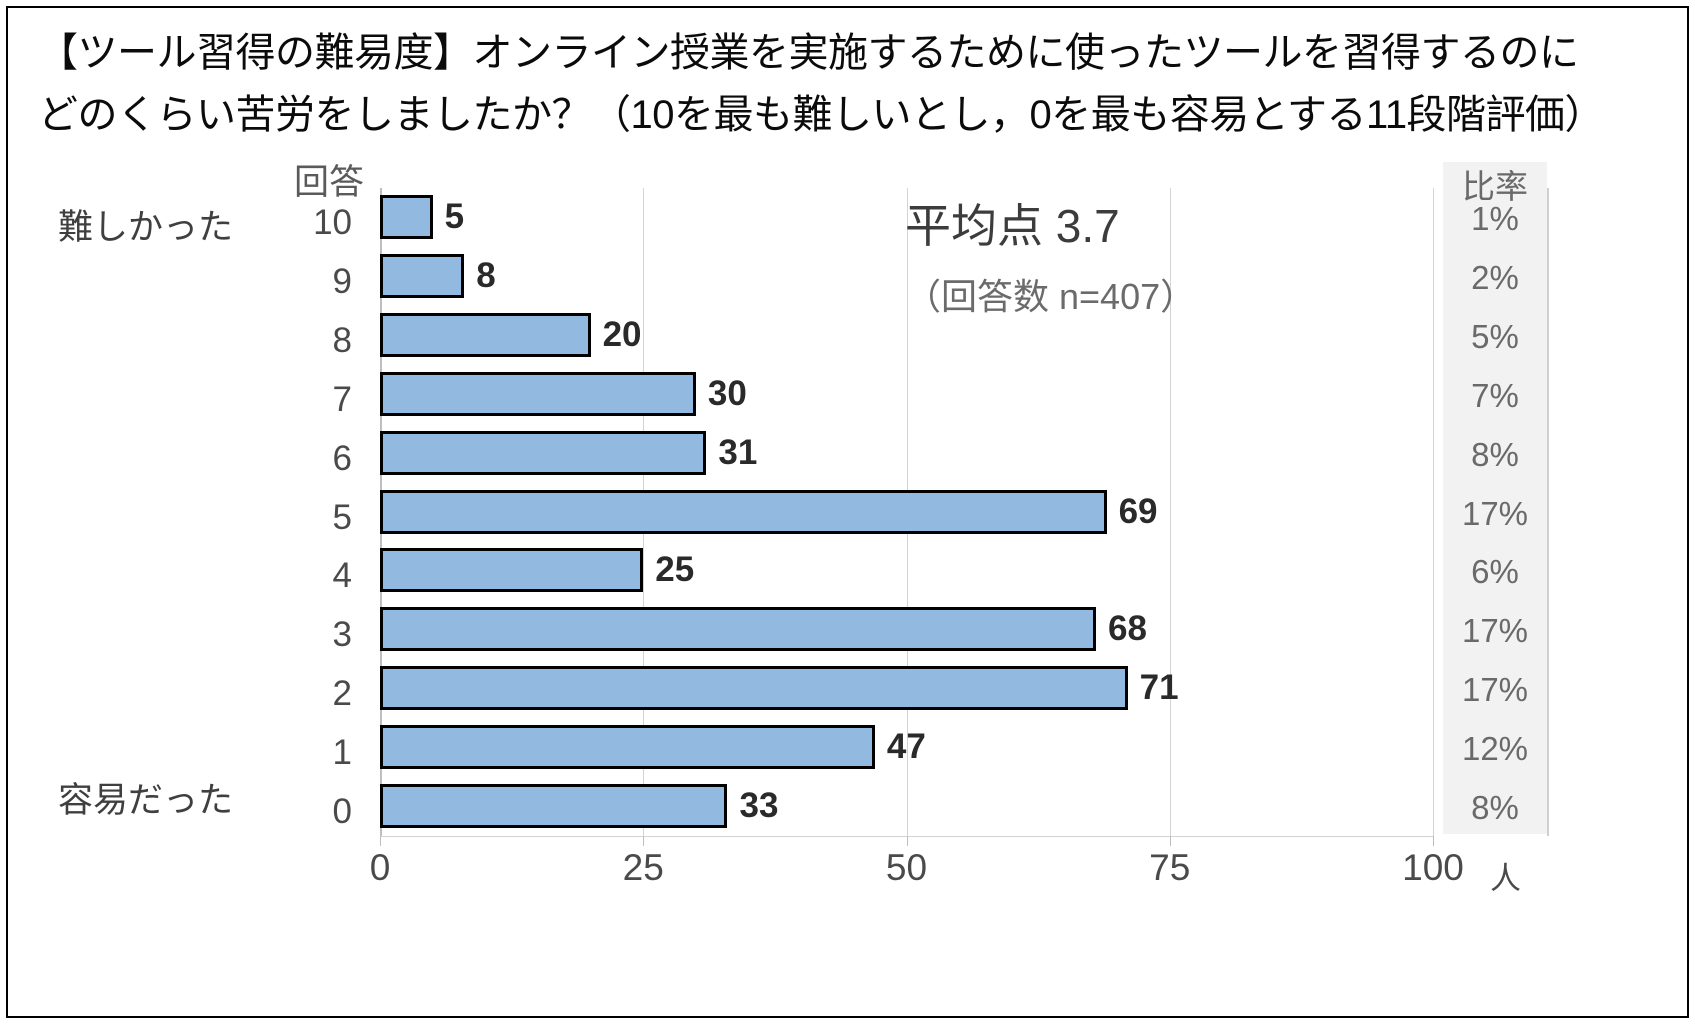  What do you see at coordinates (1495, 336) in the screenshot?
I see `ratio-value: 5%` at bounding box center [1495, 336].